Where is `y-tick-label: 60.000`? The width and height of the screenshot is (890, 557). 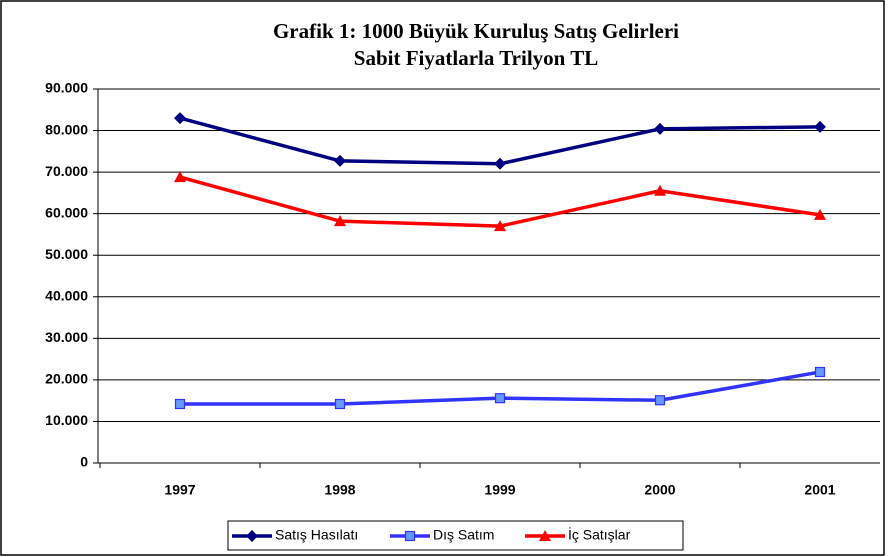 y-tick-label: 60.000 is located at coordinates (66, 212).